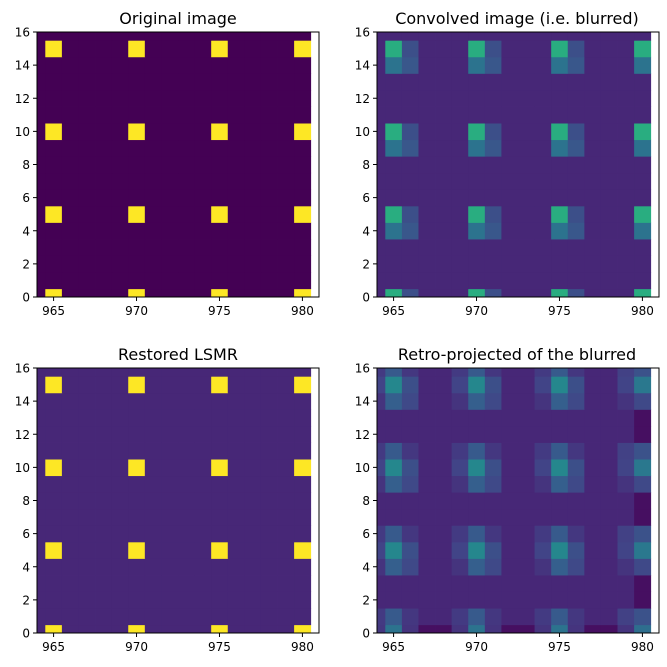  Describe the element at coordinates (366, 600) in the screenshot. I see `y-tick-label: 2` at that location.